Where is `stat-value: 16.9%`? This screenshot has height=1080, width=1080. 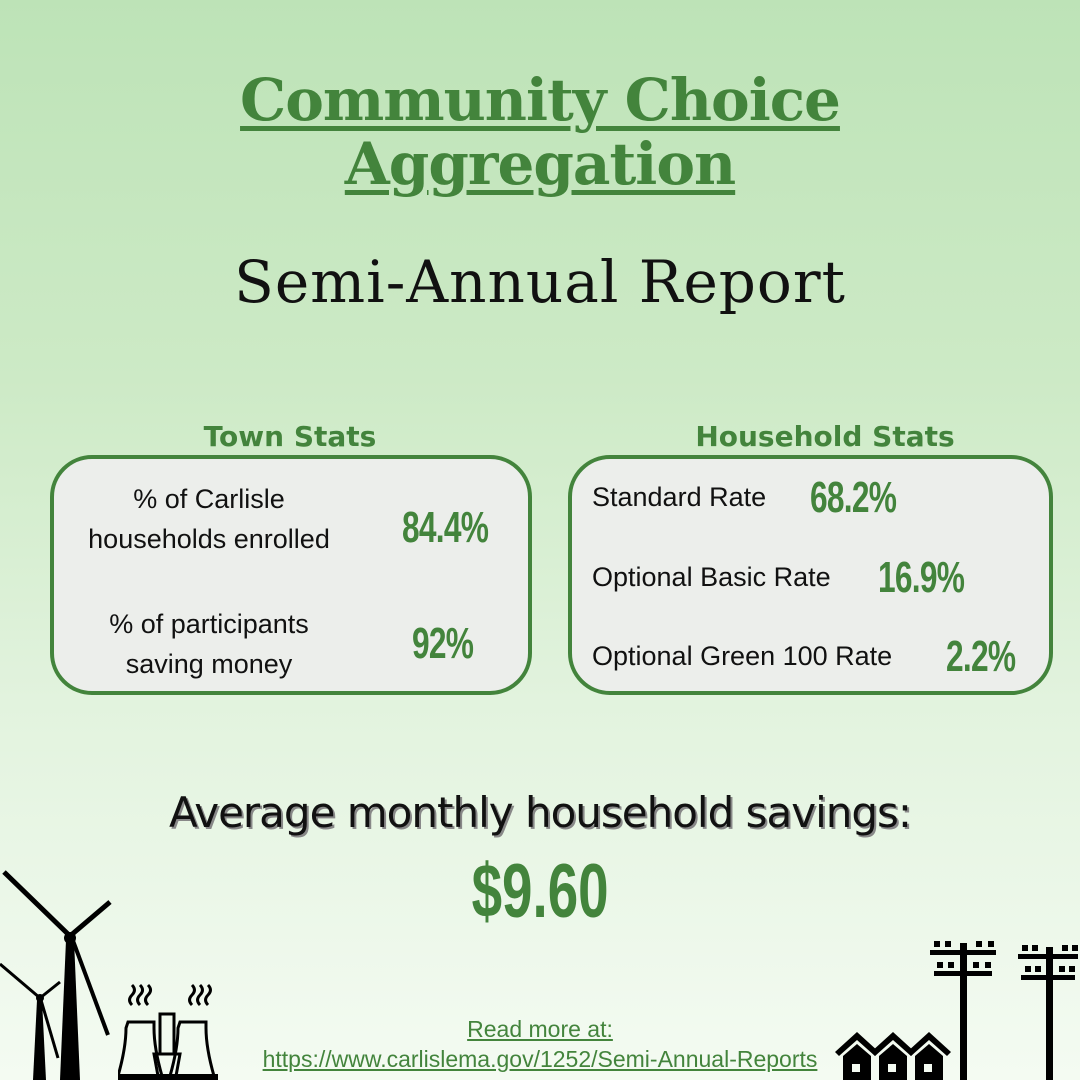 stat-value: 16.9% is located at coordinates (921, 577).